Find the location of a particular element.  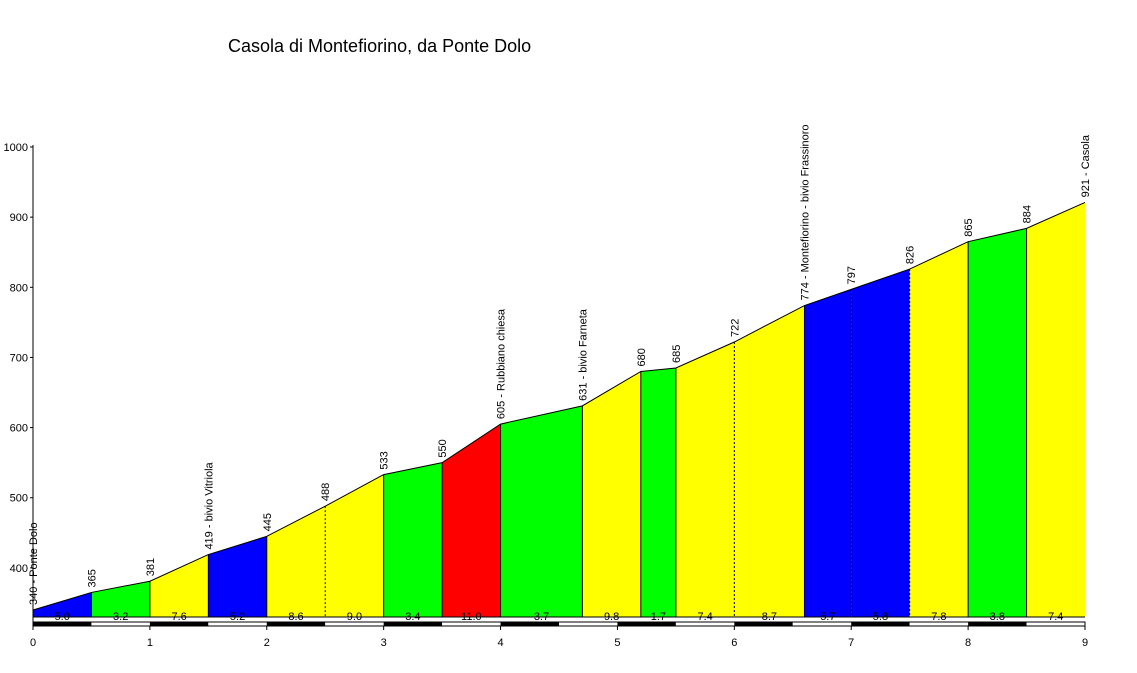

elevation-label-12: 722 is located at coordinates (735, 328).